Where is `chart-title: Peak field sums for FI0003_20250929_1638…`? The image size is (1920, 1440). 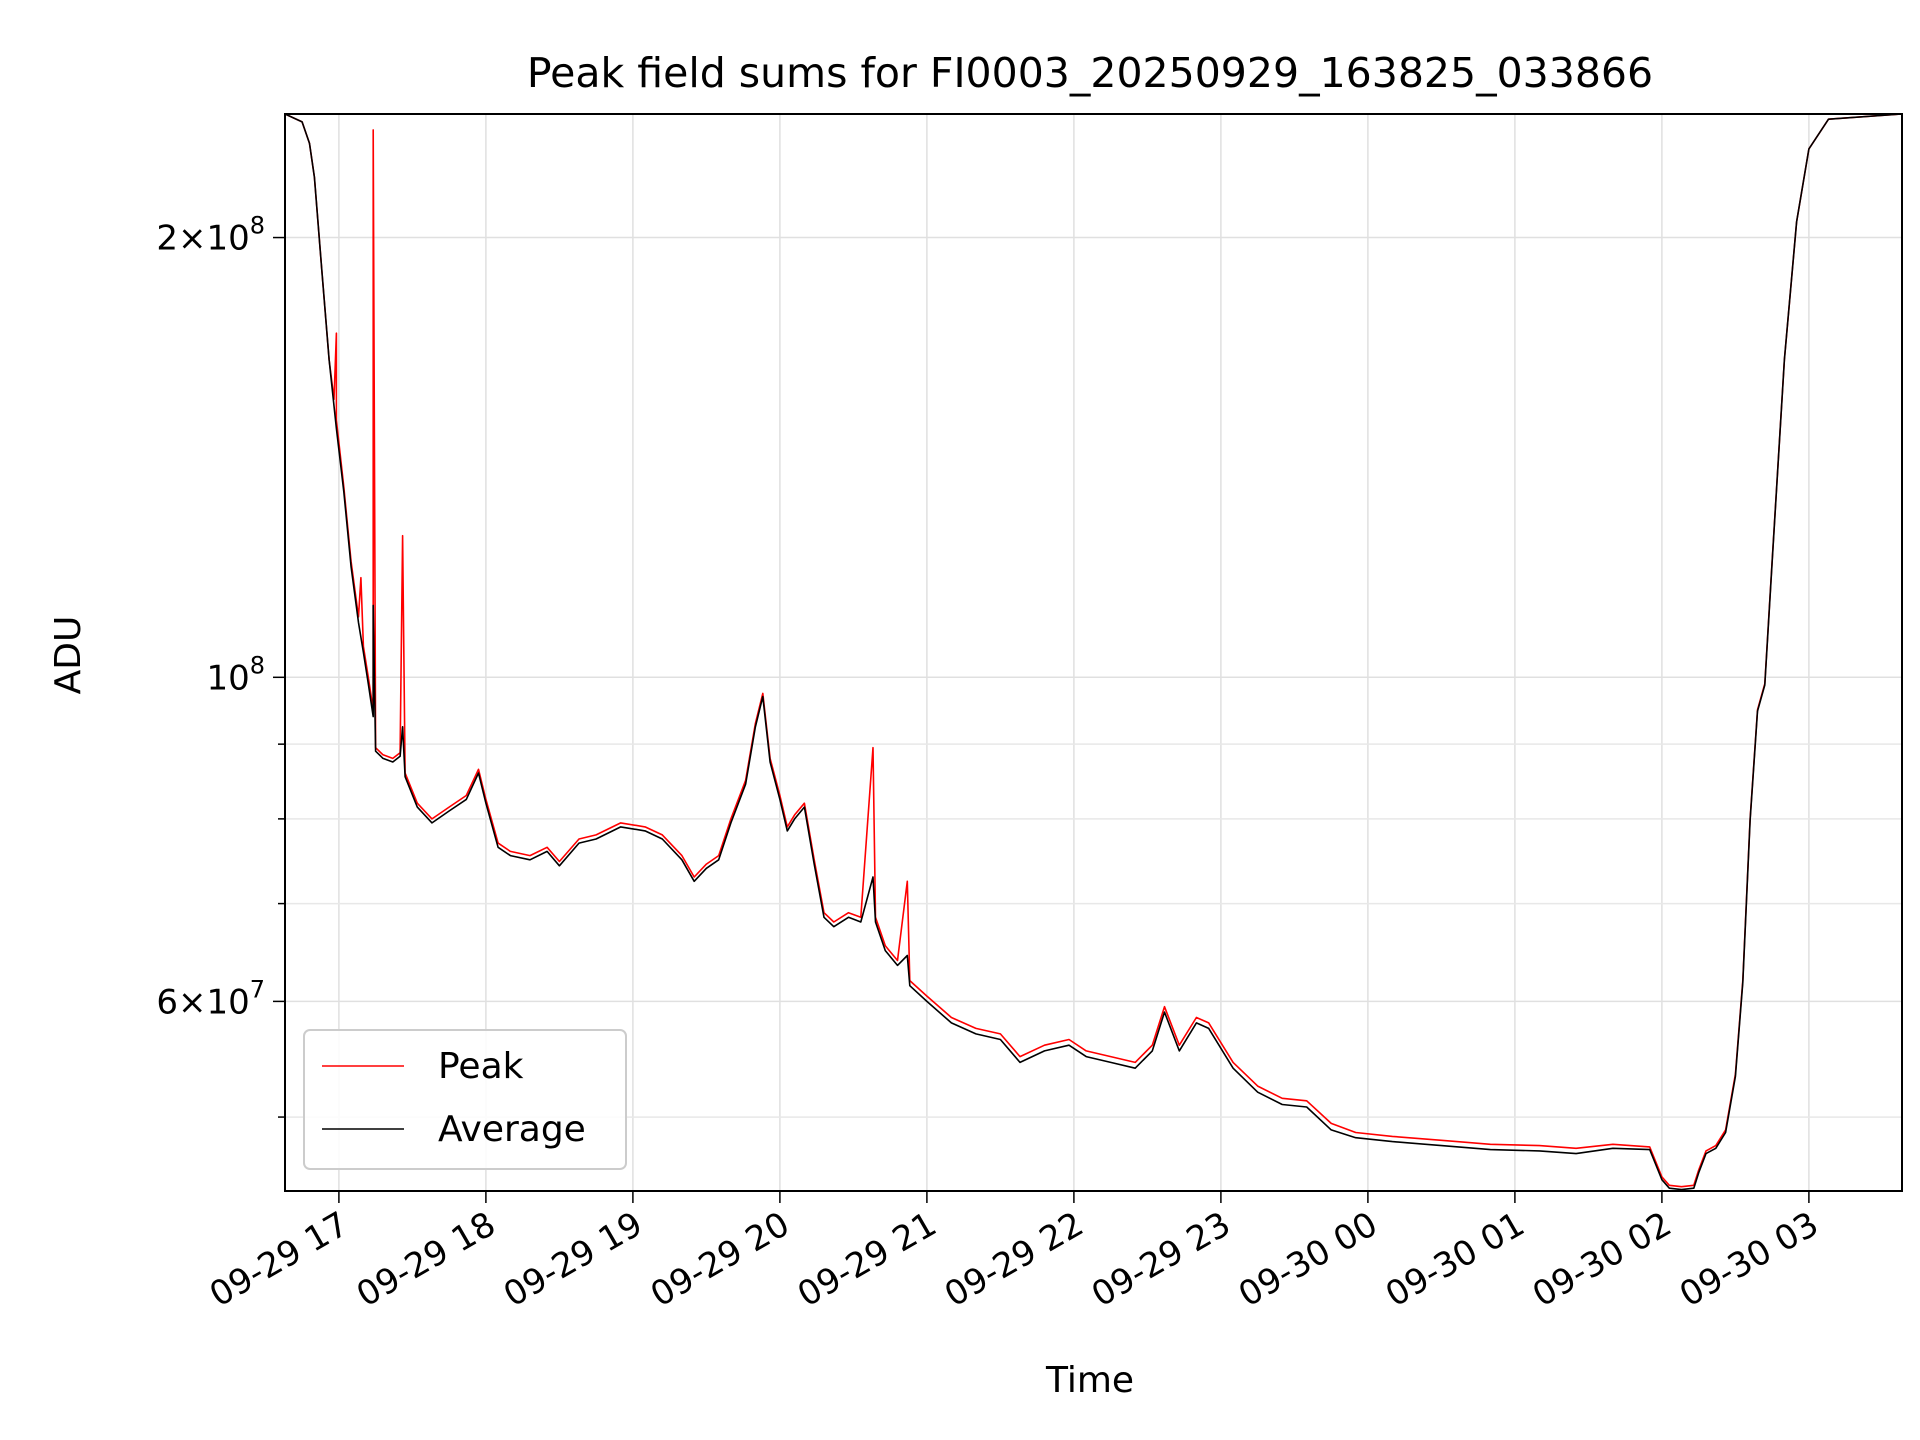
chart-title: Peak field sums for FI0003_20250929_1638… is located at coordinates (1090, 73).